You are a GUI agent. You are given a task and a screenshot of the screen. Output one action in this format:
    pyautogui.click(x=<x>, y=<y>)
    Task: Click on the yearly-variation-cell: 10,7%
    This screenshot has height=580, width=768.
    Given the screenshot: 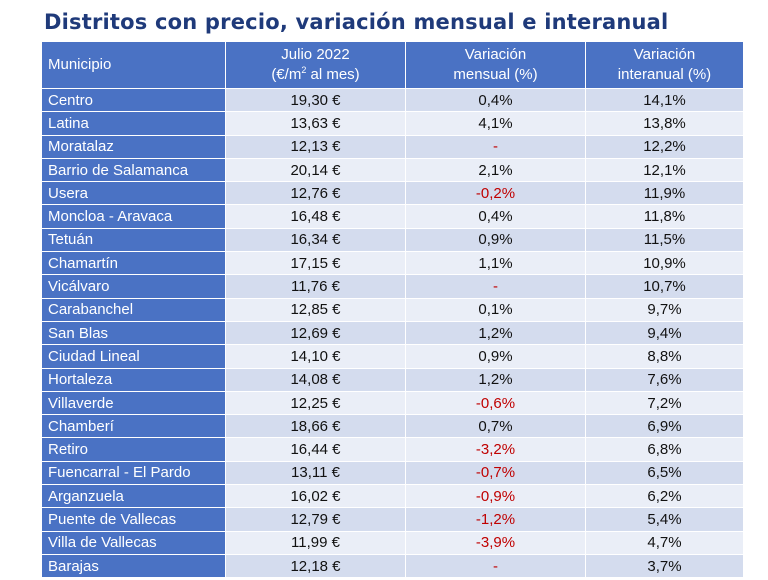 What is the action you would take?
    pyautogui.click(x=664, y=286)
    